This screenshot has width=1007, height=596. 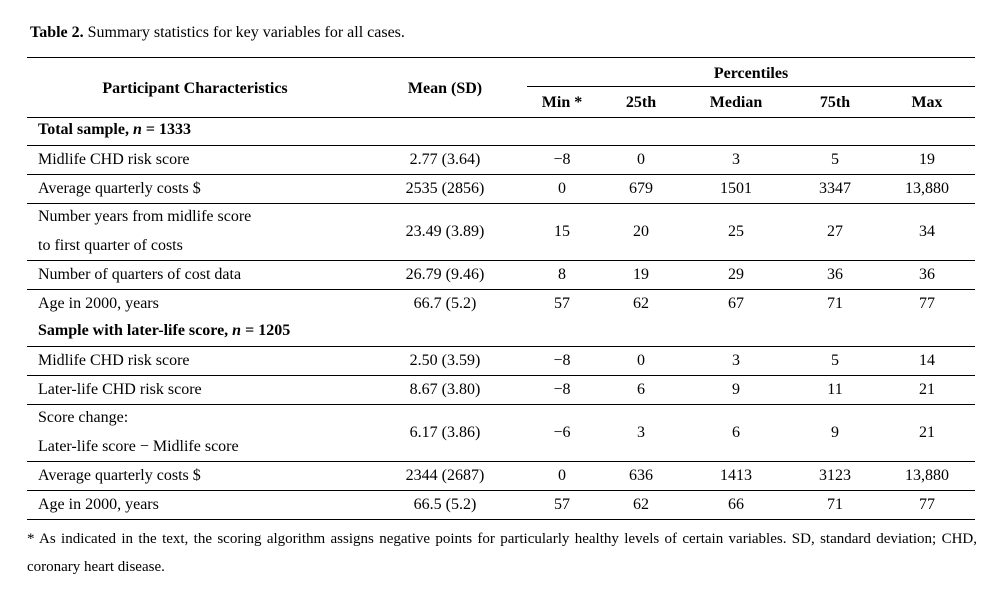 What do you see at coordinates (445, 504) in the screenshot?
I see `cell: 66.5 (5.2)` at bounding box center [445, 504].